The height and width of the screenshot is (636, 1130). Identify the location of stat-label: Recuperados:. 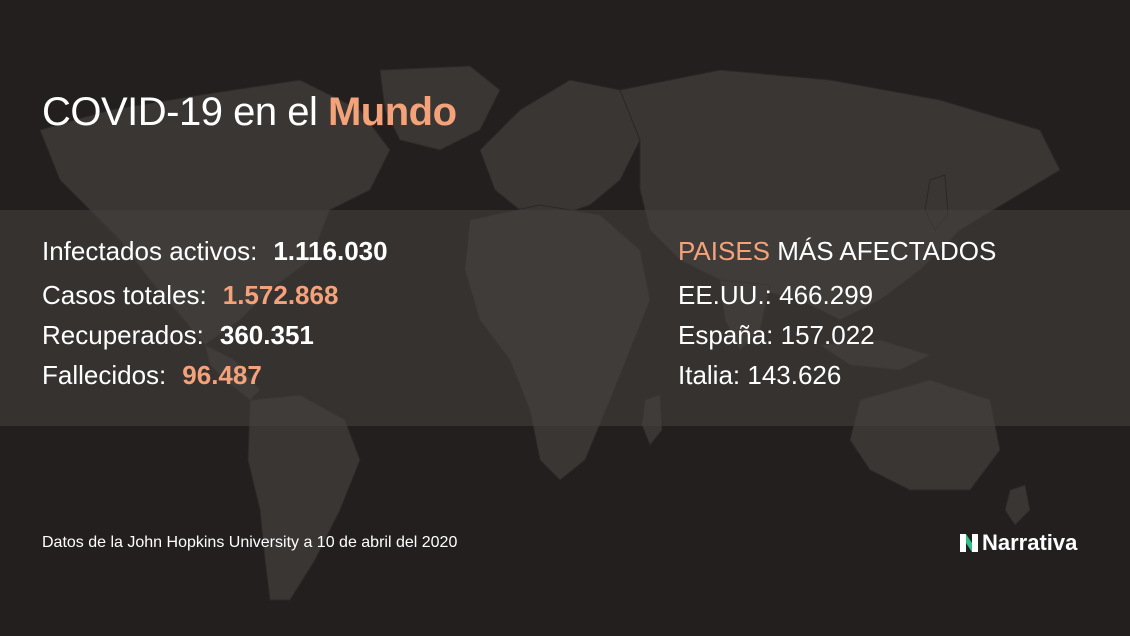
(123, 335).